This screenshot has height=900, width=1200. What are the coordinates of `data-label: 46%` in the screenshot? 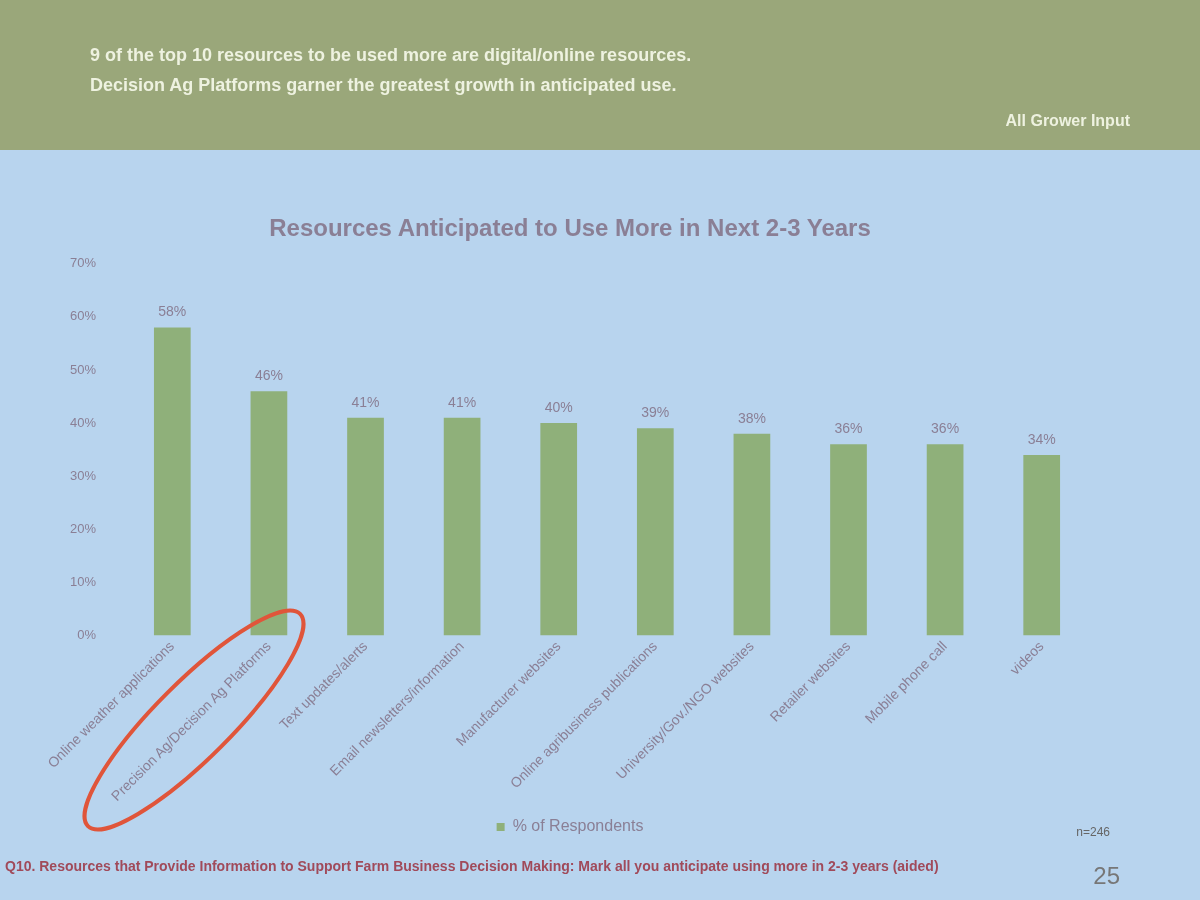 It's located at (268, 375).